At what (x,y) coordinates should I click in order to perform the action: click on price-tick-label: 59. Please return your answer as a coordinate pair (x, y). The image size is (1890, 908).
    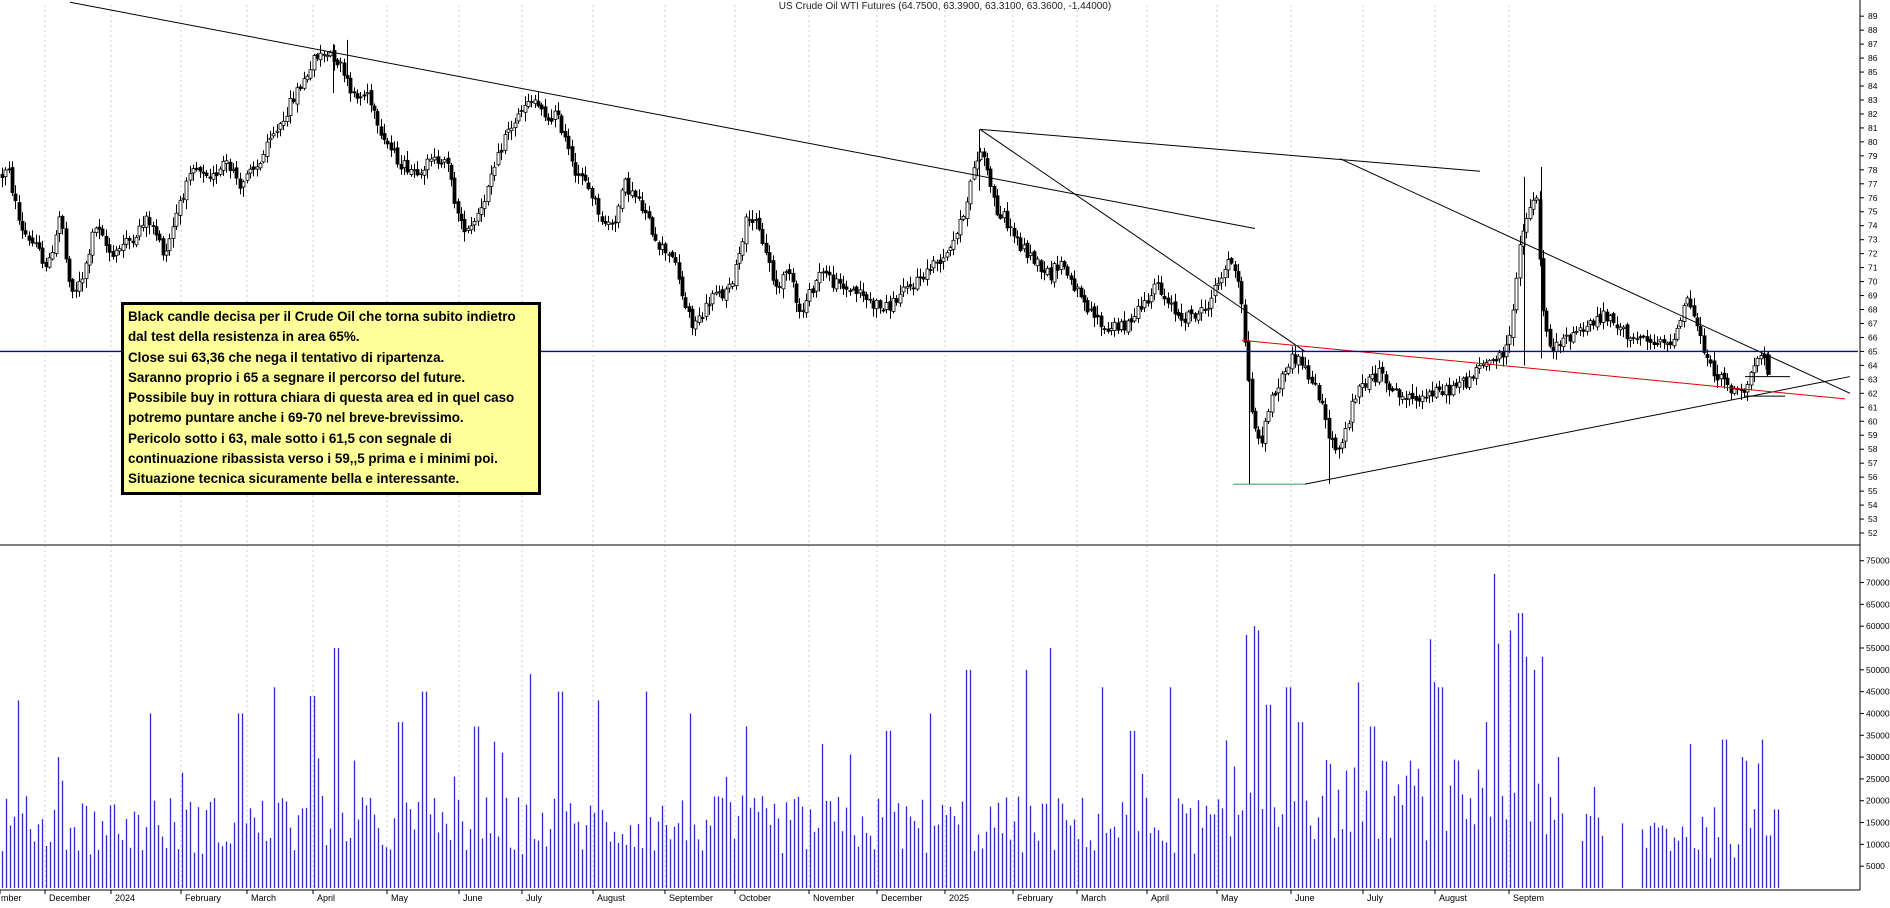
    Looking at the image, I should click on (1873, 435).